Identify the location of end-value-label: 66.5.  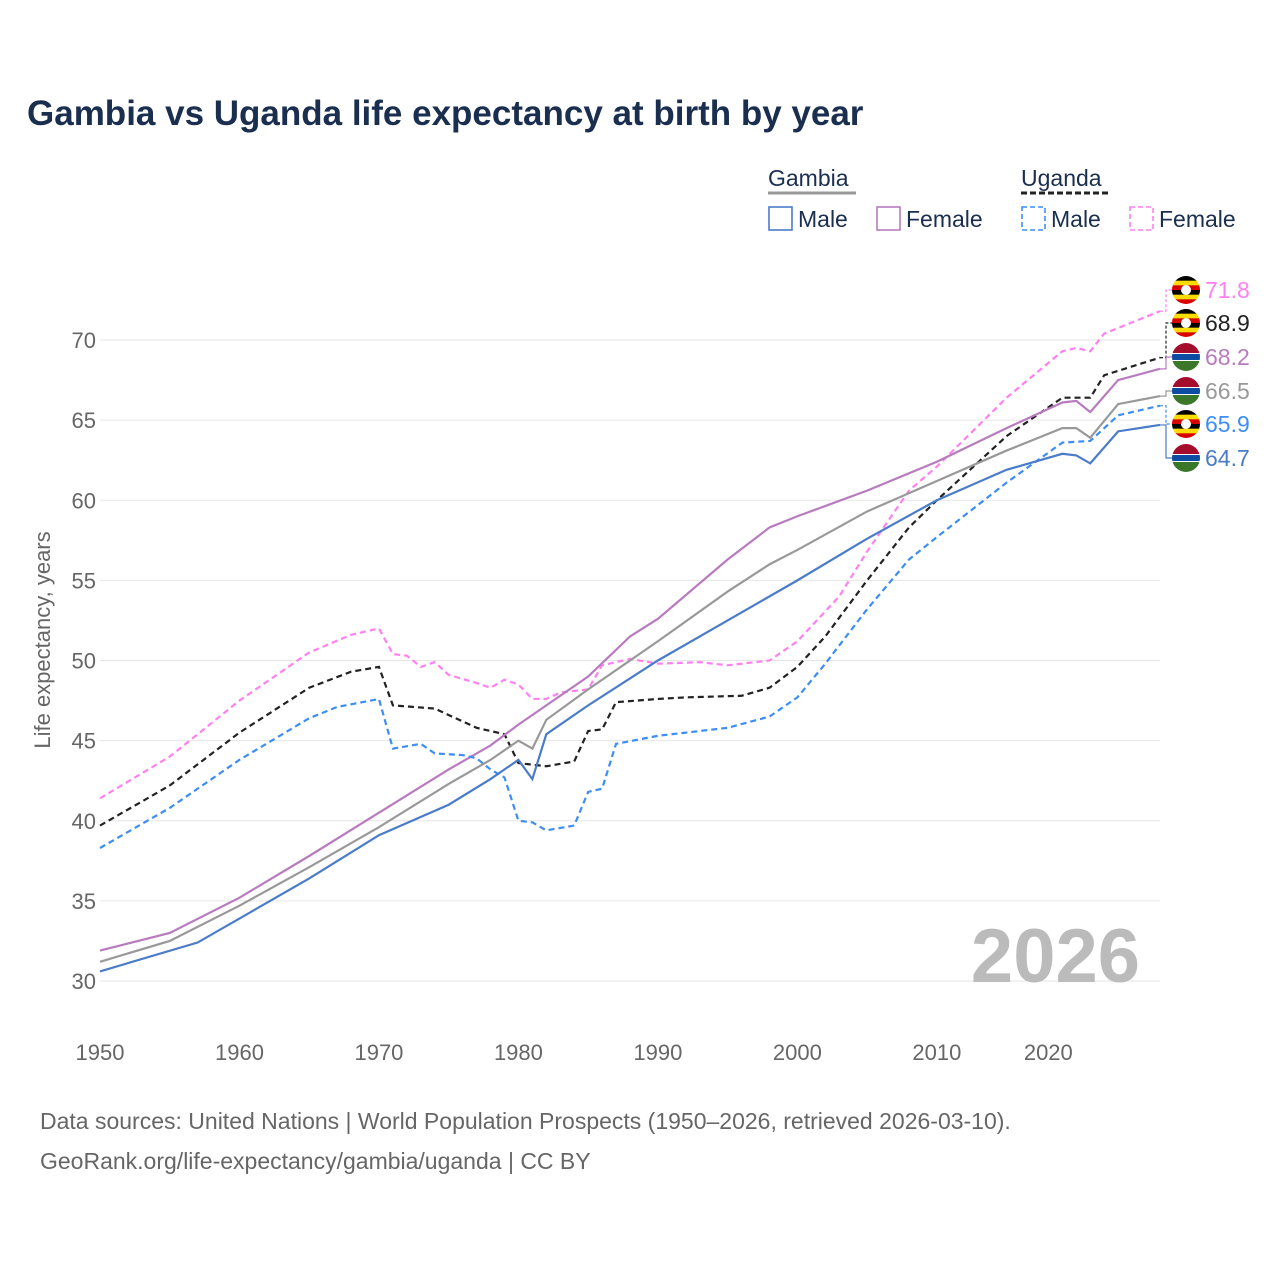
(1227, 391).